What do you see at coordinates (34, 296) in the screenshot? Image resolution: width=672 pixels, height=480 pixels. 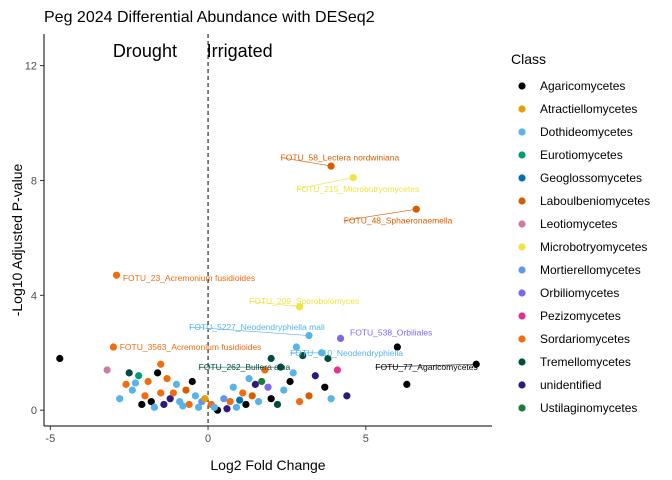 I see `y-tick-label: 4` at bounding box center [34, 296].